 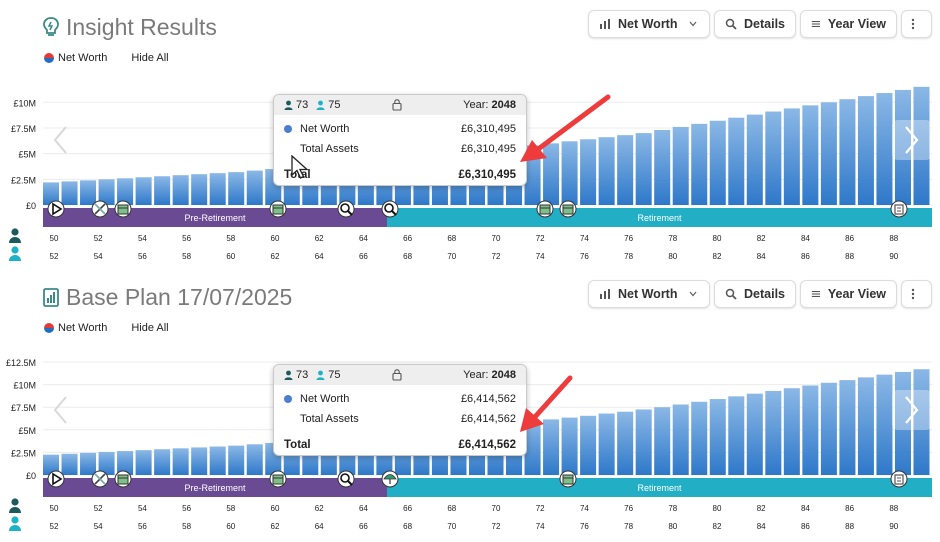 I want to click on retirement-band, so click(x=659, y=217).